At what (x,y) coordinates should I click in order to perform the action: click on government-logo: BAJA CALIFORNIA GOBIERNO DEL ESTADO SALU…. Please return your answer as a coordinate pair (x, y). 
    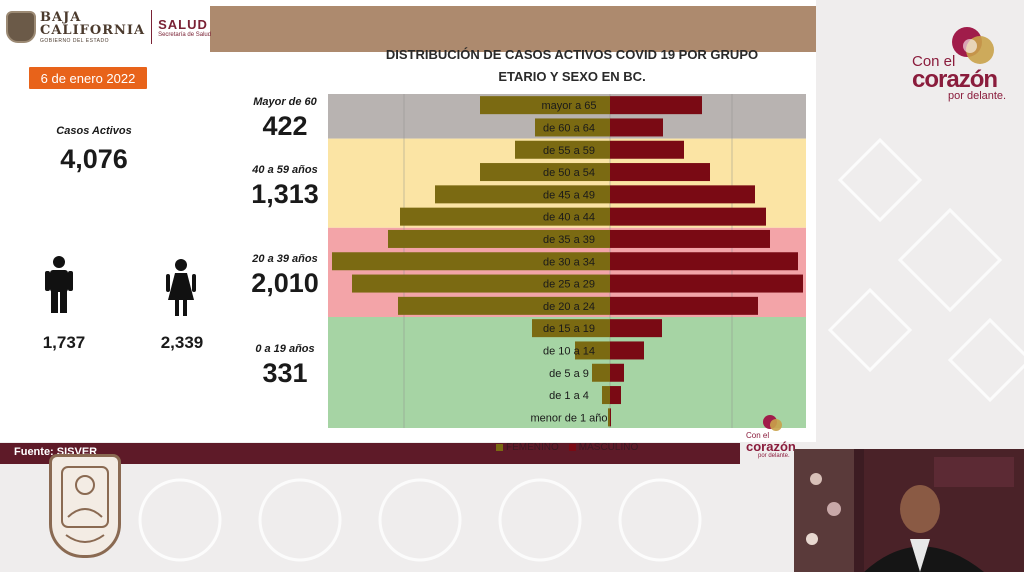
    Looking at the image, I should click on (108, 27).